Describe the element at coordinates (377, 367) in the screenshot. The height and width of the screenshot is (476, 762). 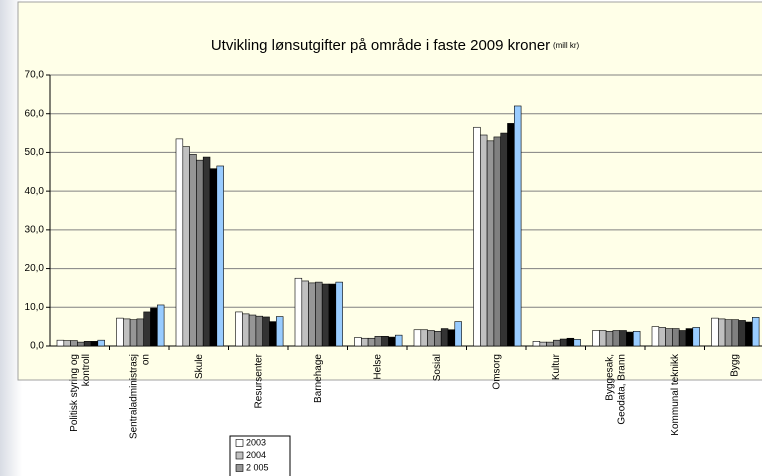
I see `x-tick-label: Helse` at that location.